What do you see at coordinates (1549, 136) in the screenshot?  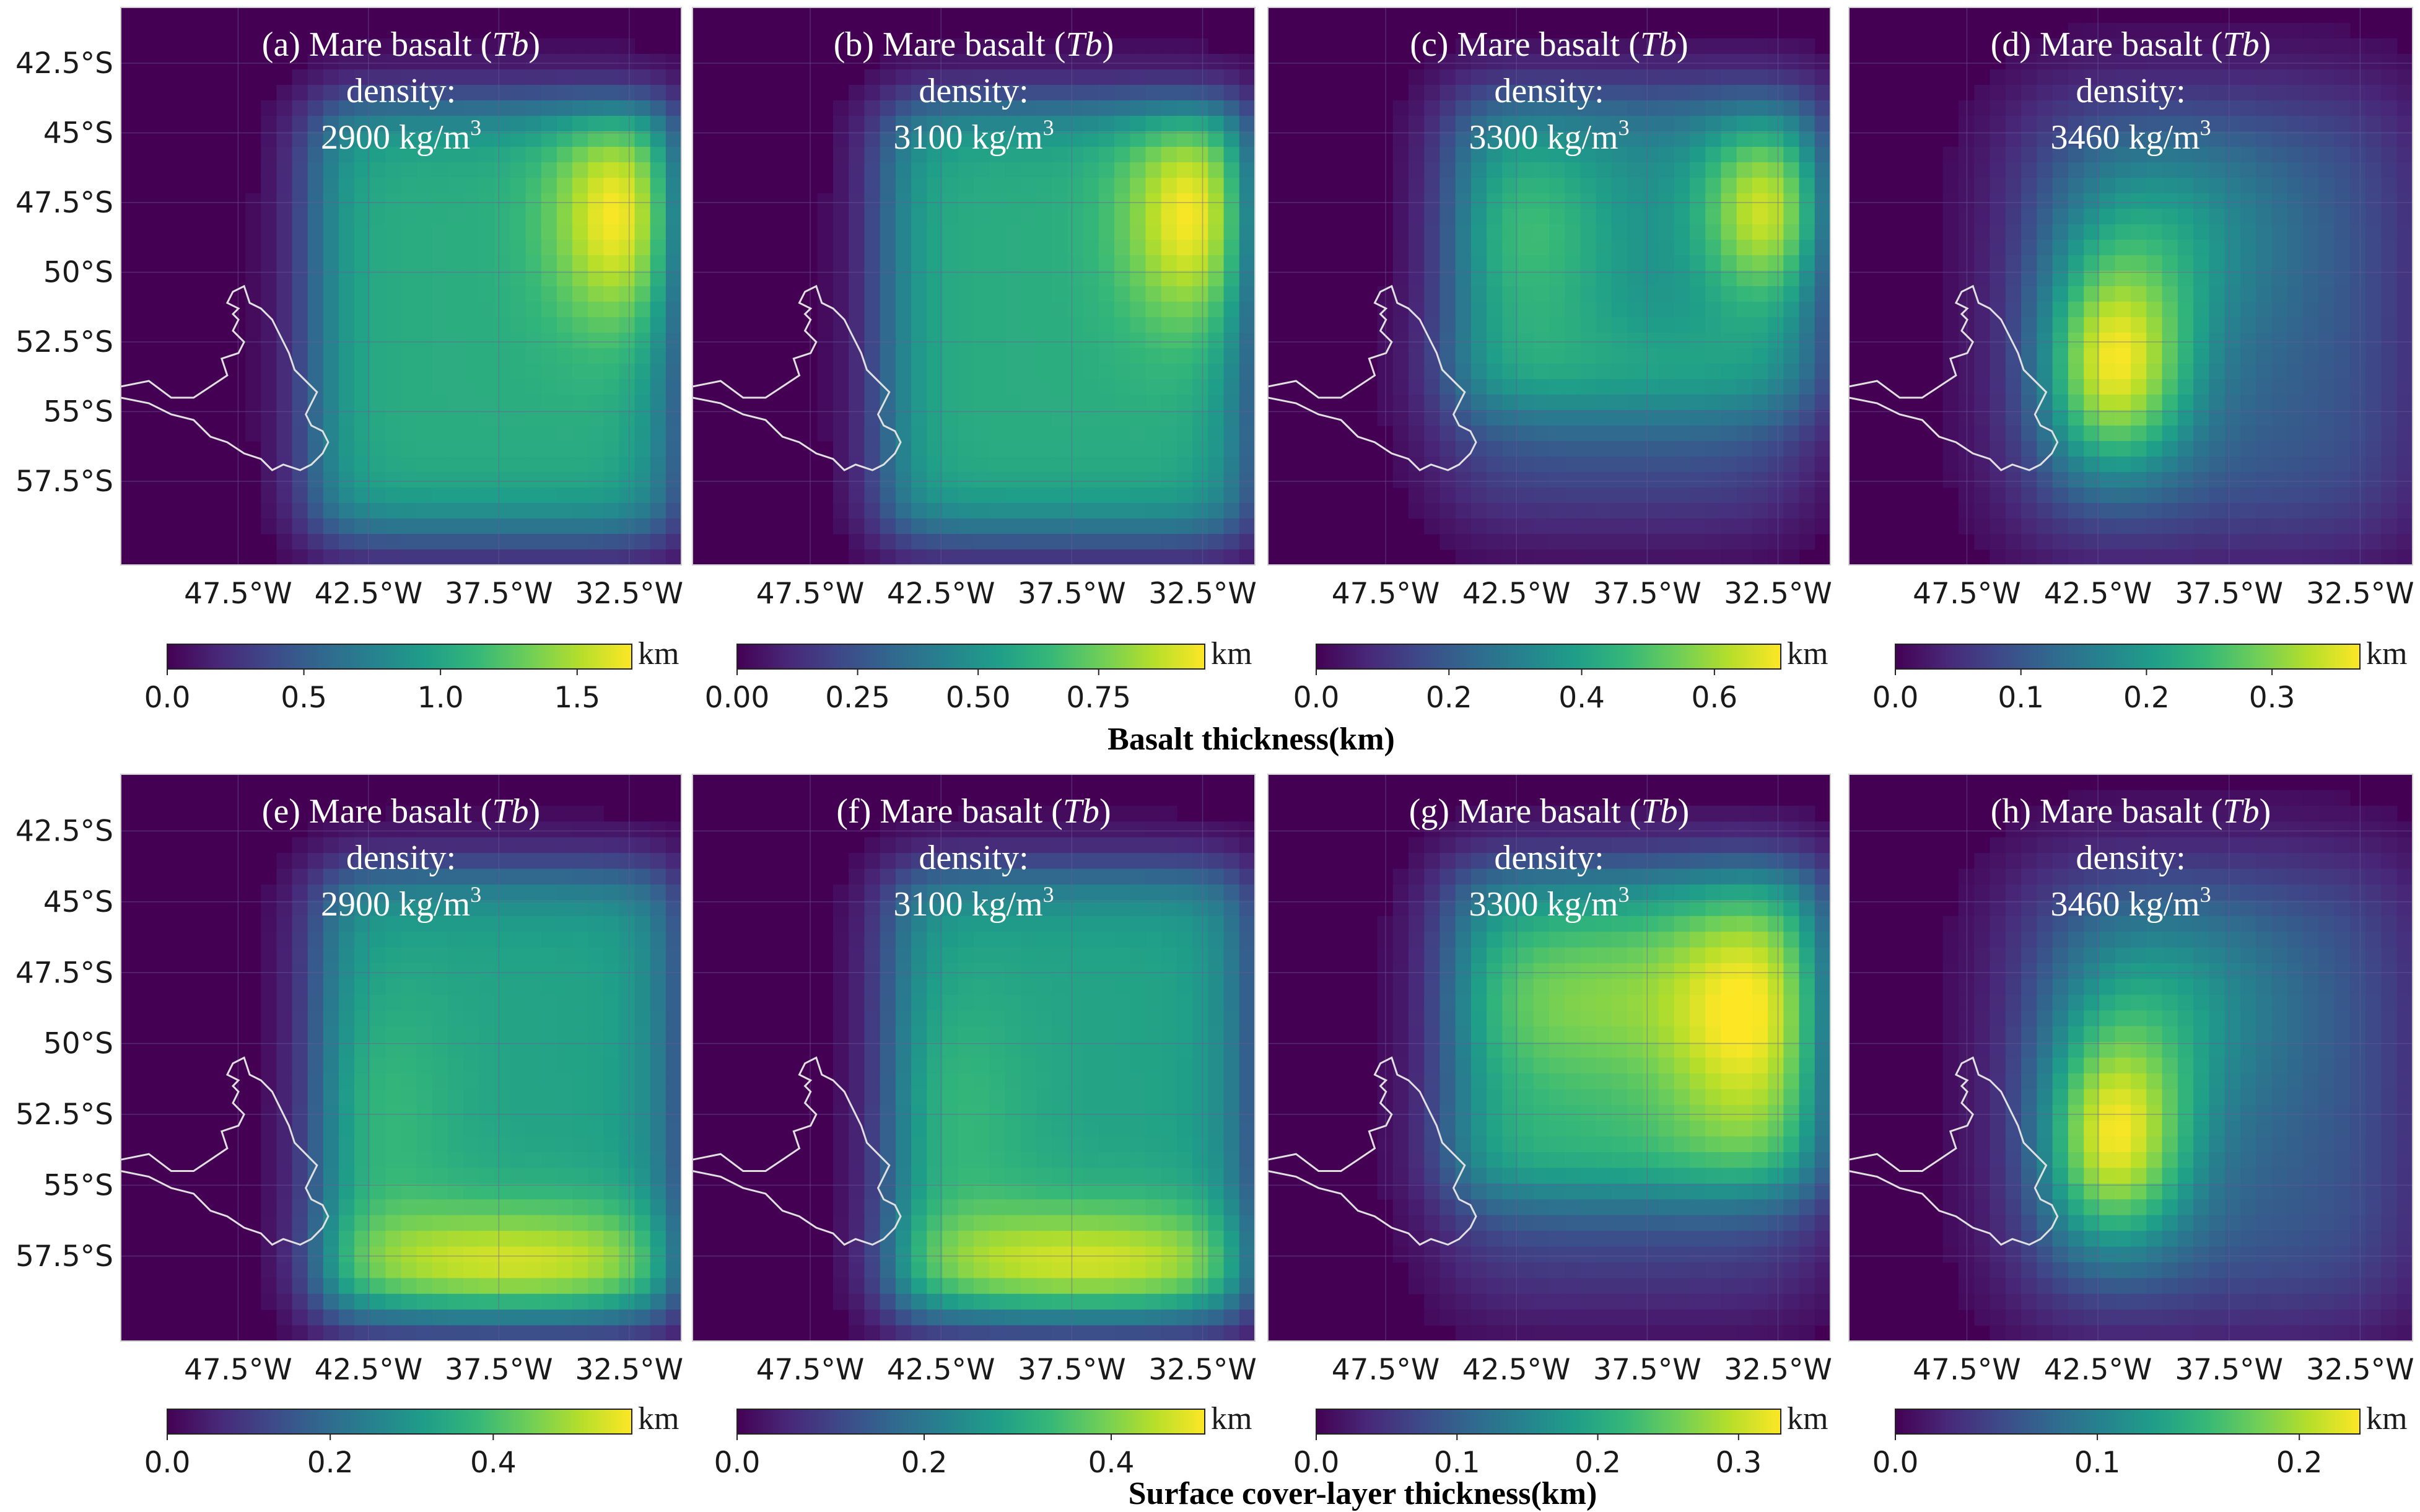 I see `panel-title-value: 3300 kg/m3` at bounding box center [1549, 136].